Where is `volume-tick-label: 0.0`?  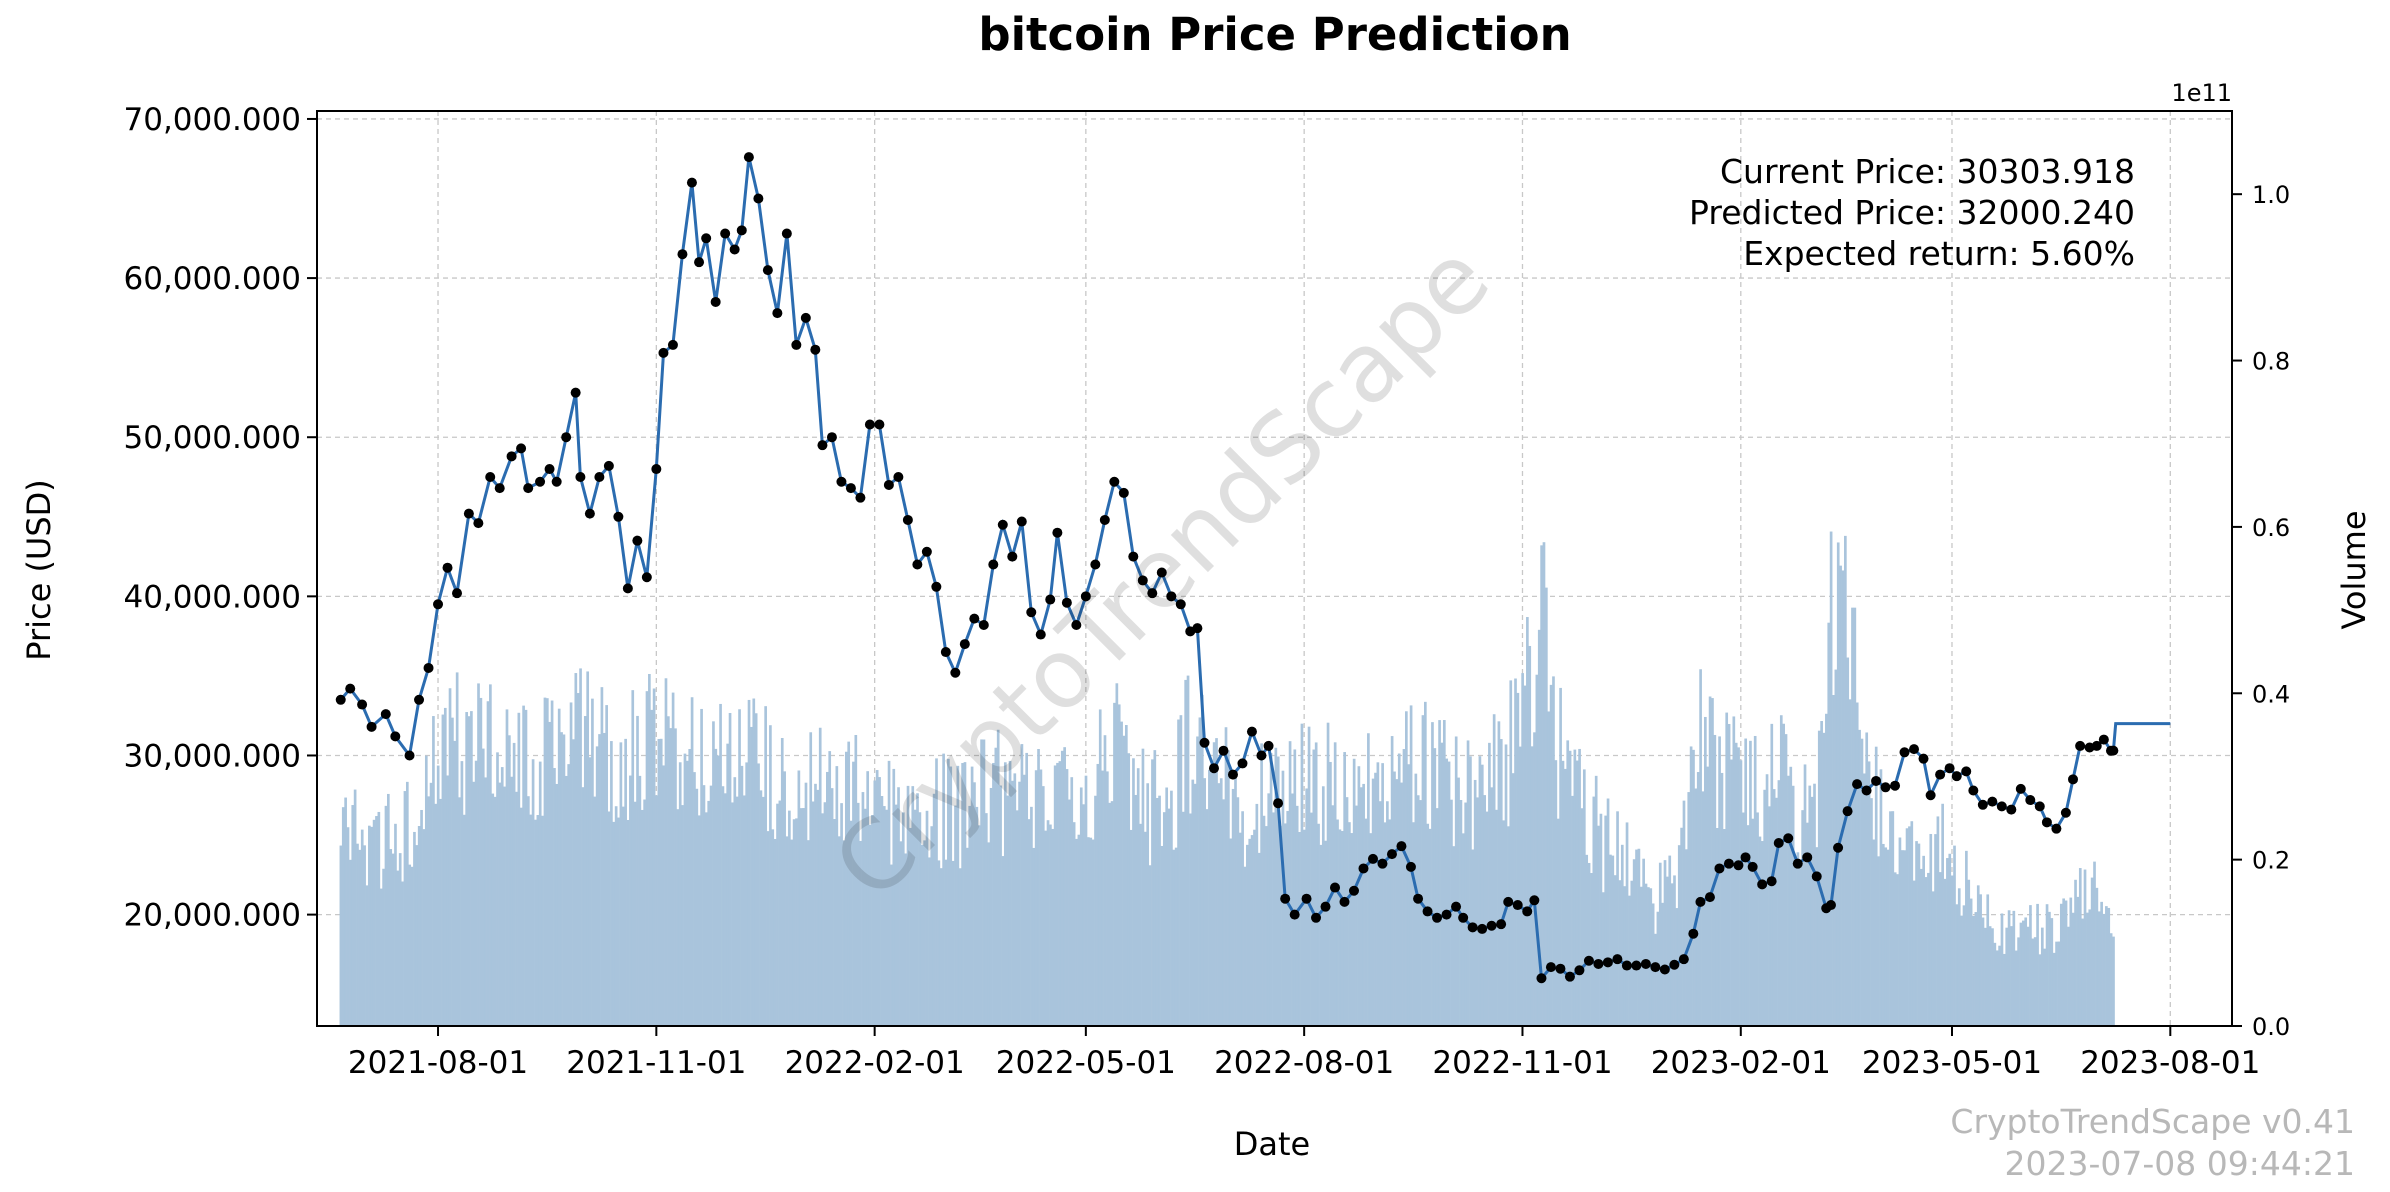 volume-tick-label: 0.0 is located at coordinates (2271, 1027).